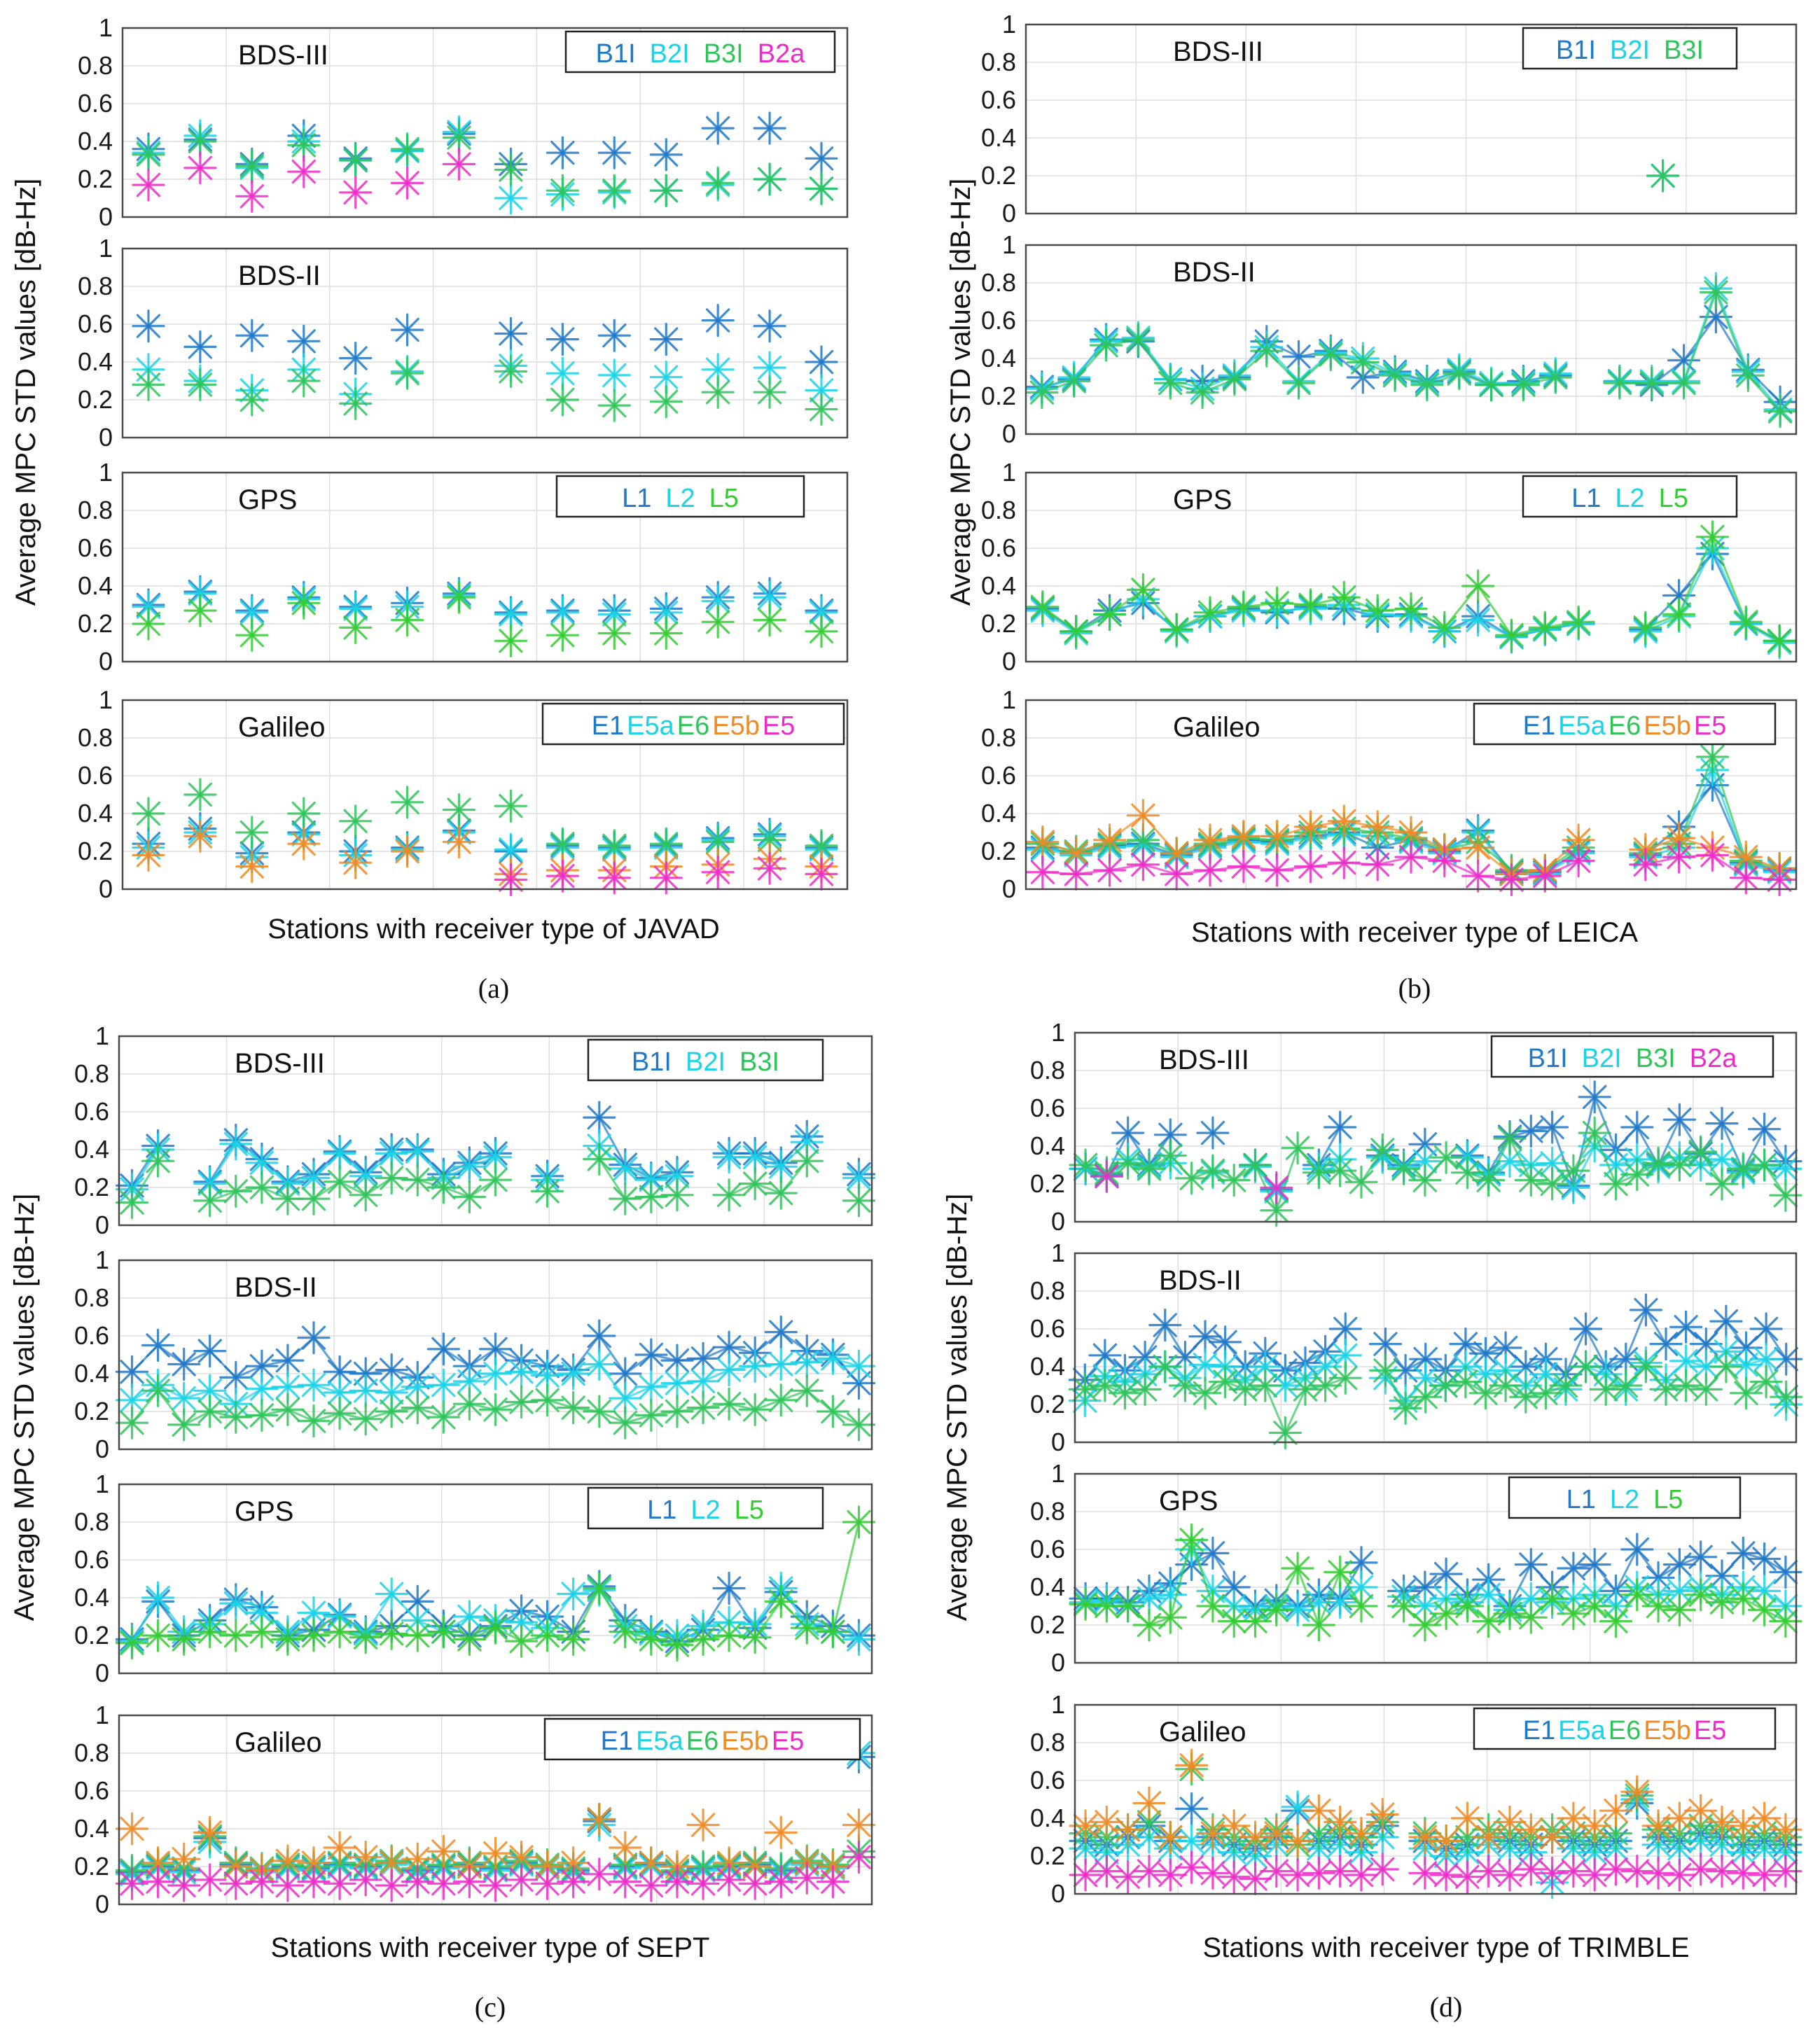 This screenshot has width=1820, height=2036. Describe the element at coordinates (729, 1588) in the screenshot. I see `data-point-l1` at that location.